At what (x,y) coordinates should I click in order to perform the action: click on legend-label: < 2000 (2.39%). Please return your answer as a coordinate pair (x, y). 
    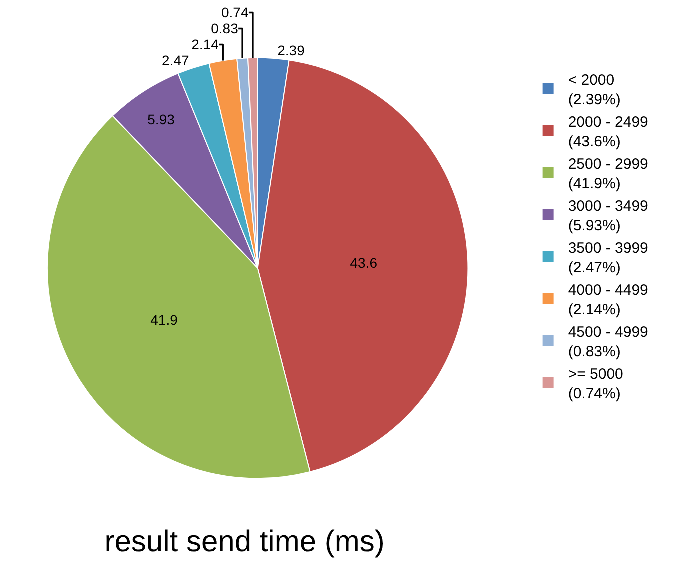
    Looking at the image, I should click on (594, 90).